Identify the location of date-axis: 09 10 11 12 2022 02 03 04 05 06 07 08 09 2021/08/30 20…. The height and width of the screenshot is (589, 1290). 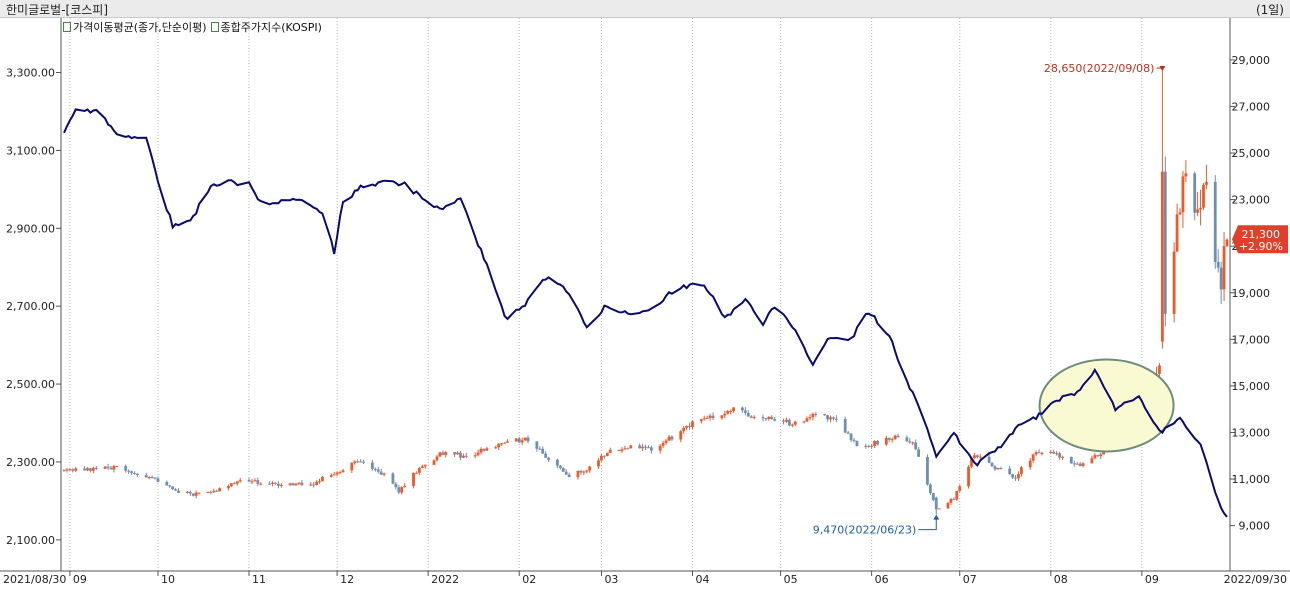
(645, 578).